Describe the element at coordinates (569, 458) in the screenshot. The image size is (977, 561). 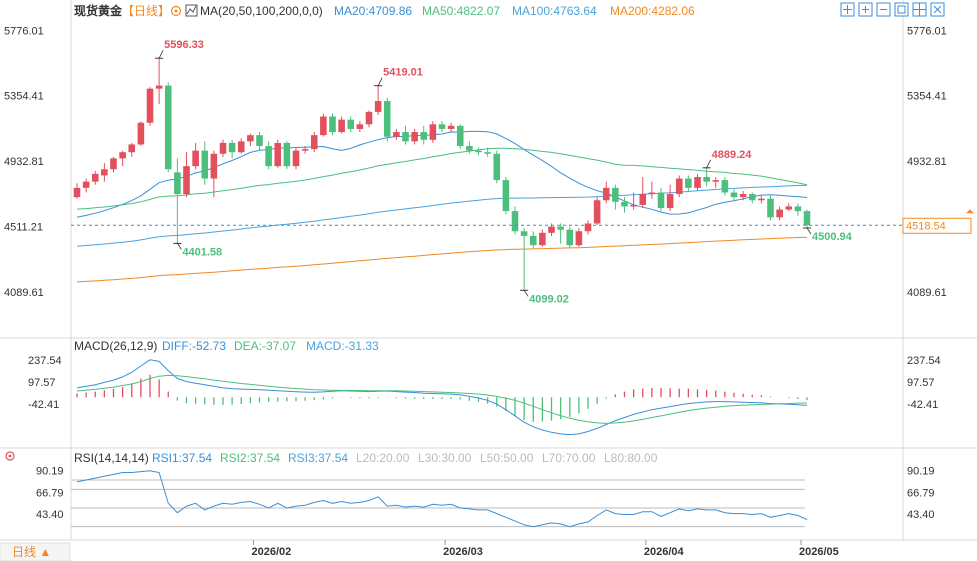
I see `rsi-level-70: L70:70.00` at that location.